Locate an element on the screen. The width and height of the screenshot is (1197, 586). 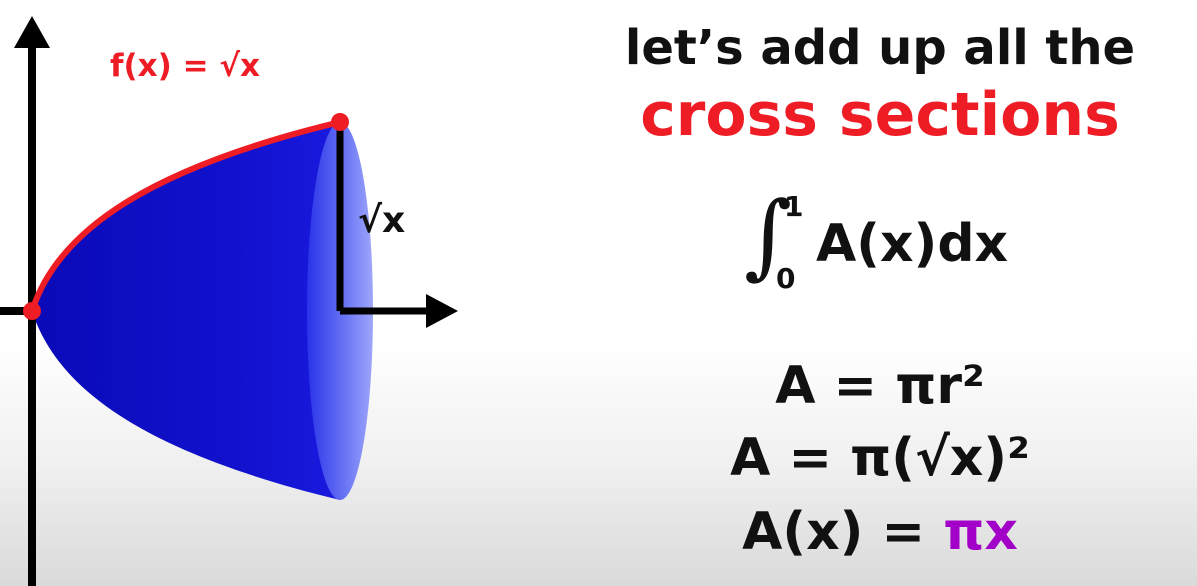
area-result-x: x is located at coordinates (1001, 532).